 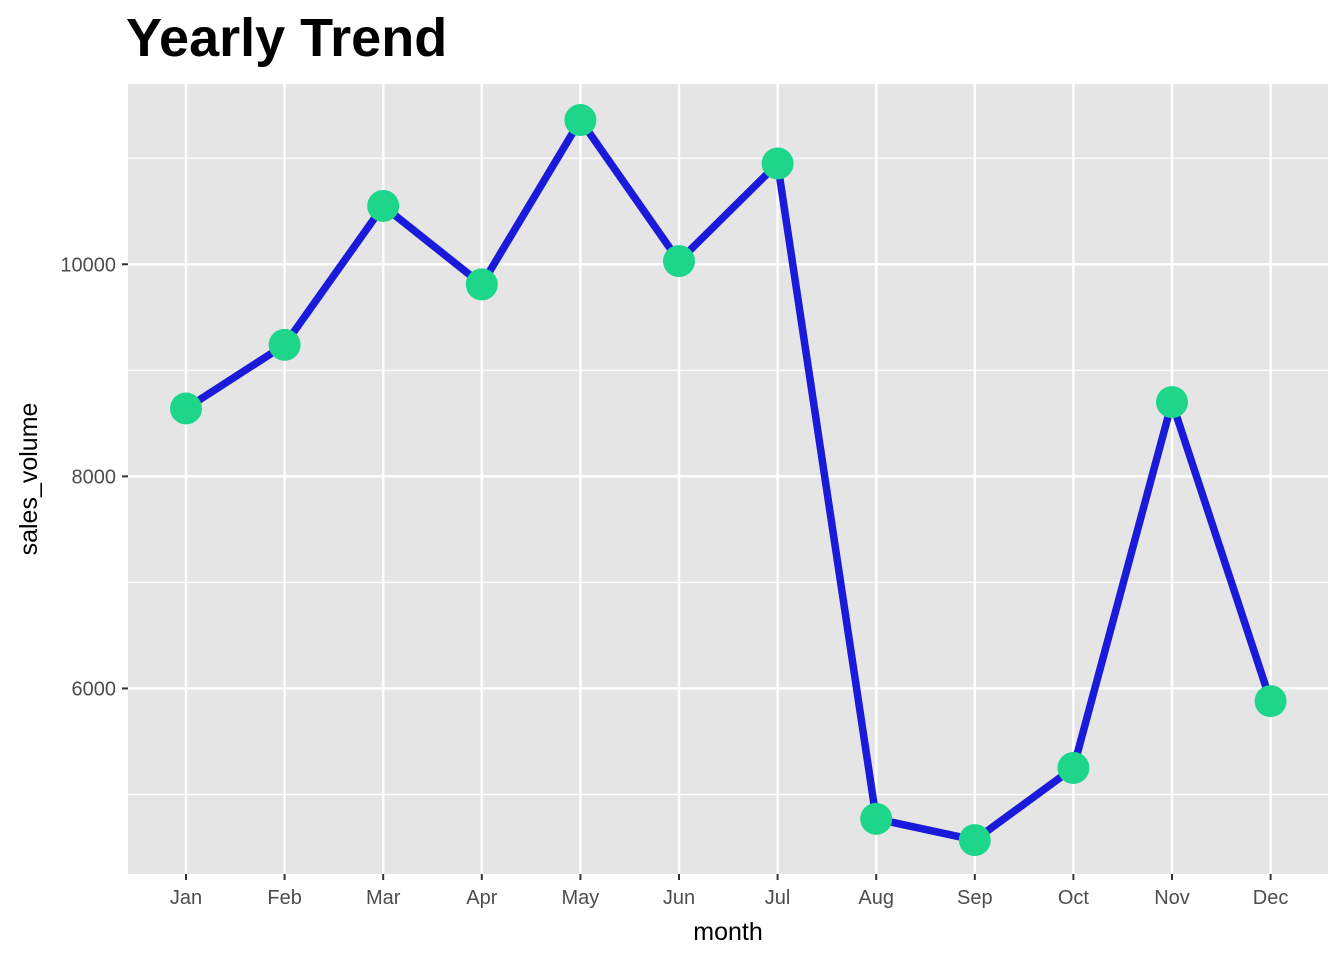 What do you see at coordinates (729, 898) in the screenshot?
I see `x-tick-labels: Jan Feb Mar Apr May Jun Jul Aug Sep Oct Nov Dec` at bounding box center [729, 898].